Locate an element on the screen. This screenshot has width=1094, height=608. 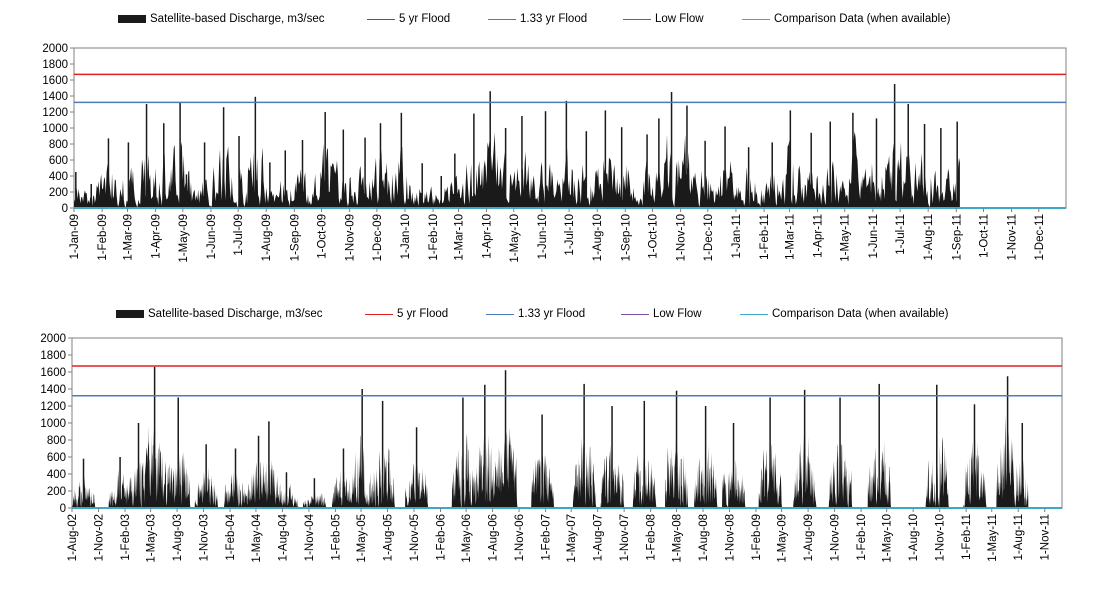
x-tick-label: 1-Nov-08 is located at coordinates (731, 537).